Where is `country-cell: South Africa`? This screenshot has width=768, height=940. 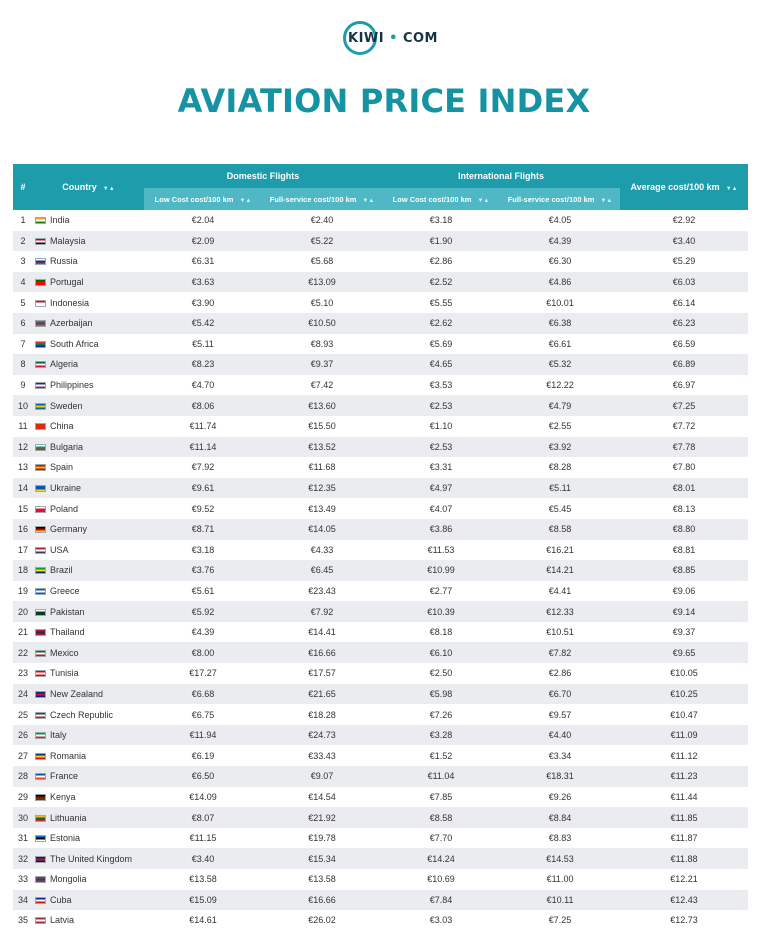
country-cell: South Africa is located at coordinates (88, 344).